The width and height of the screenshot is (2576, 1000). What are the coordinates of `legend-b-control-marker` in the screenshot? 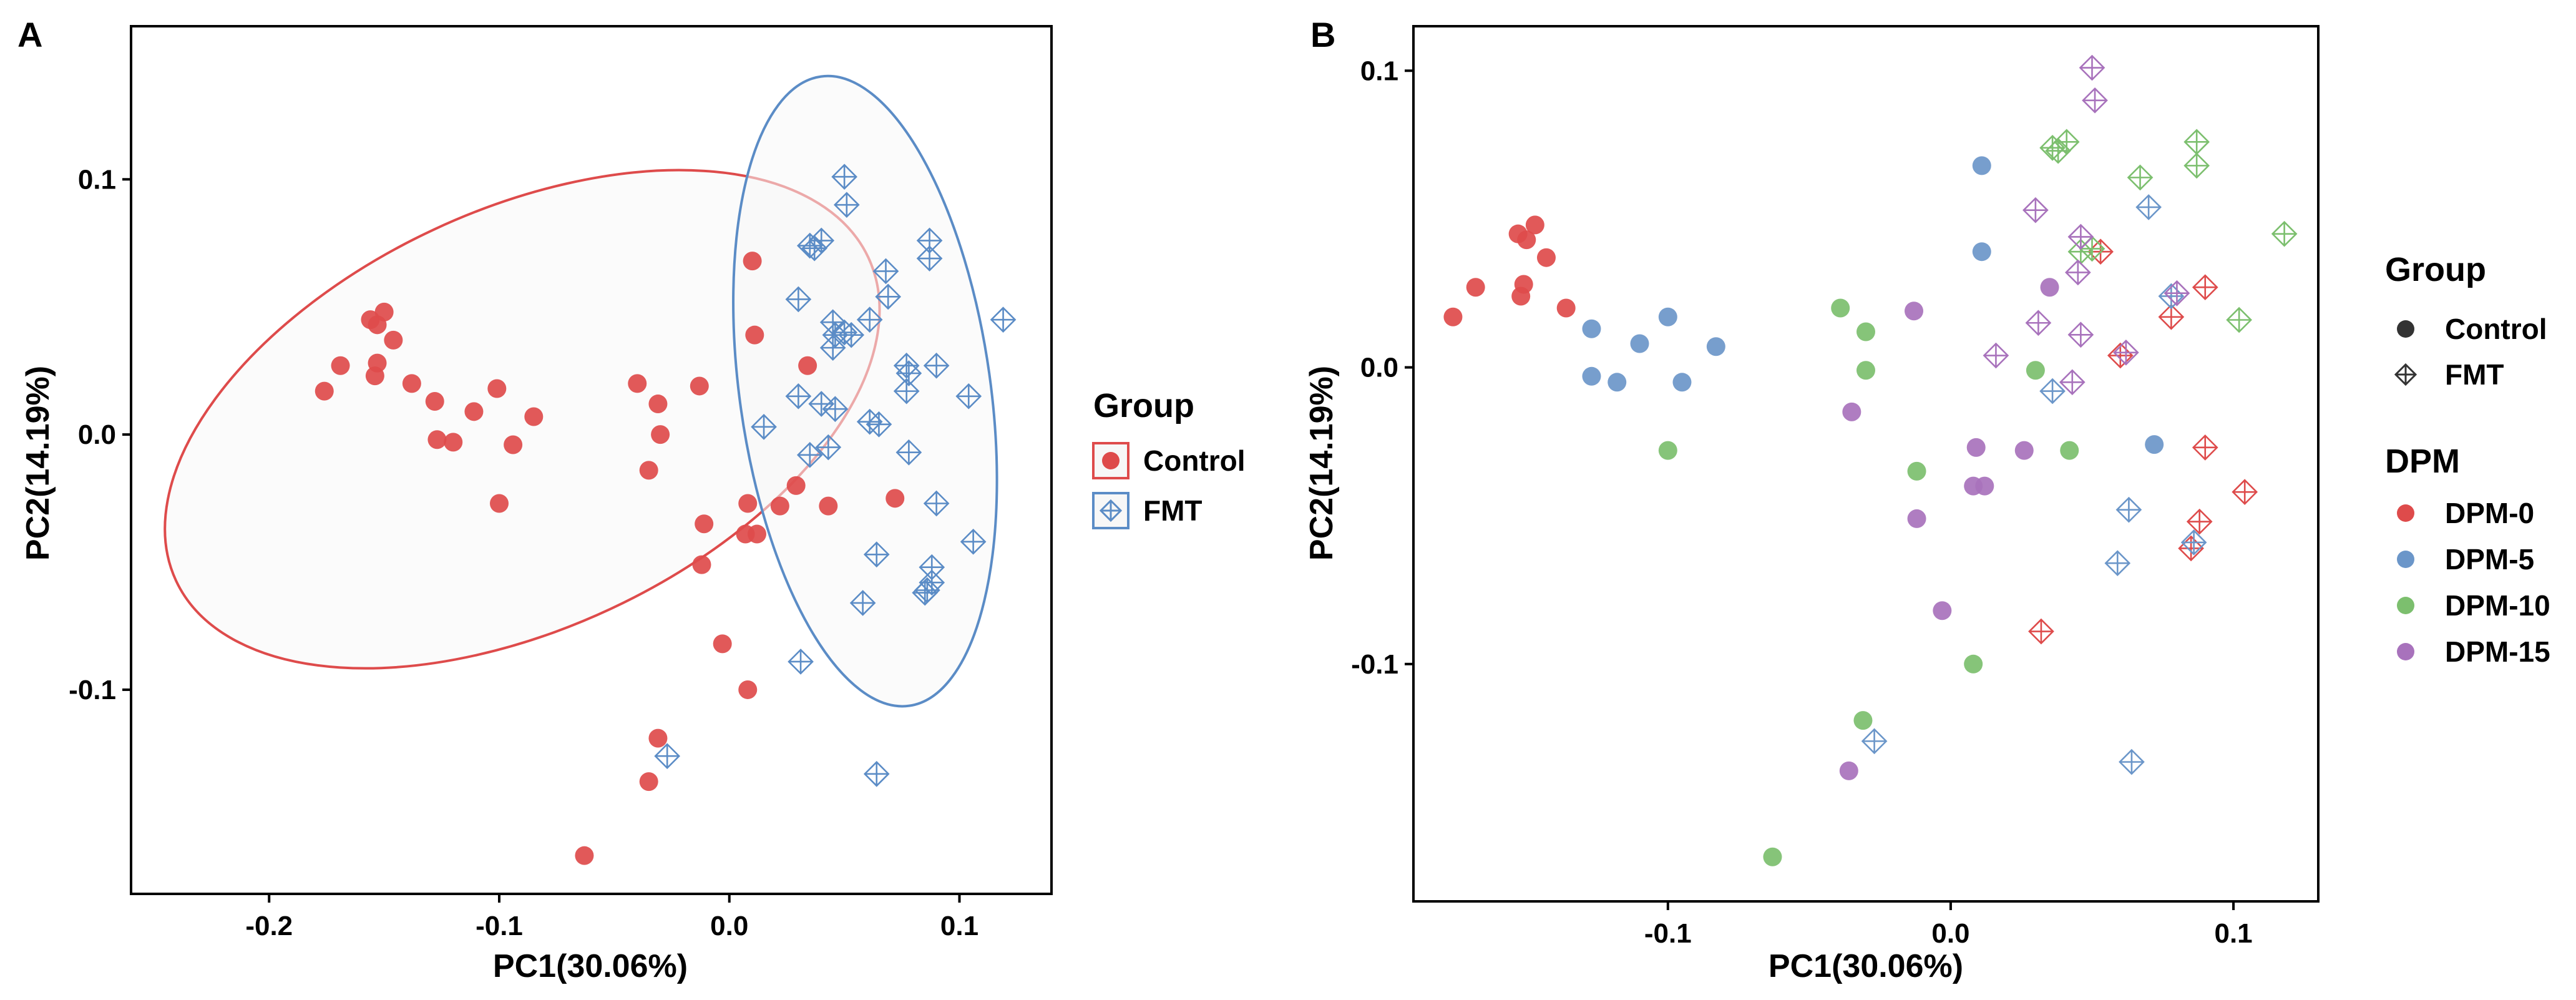 It's located at (2405, 329).